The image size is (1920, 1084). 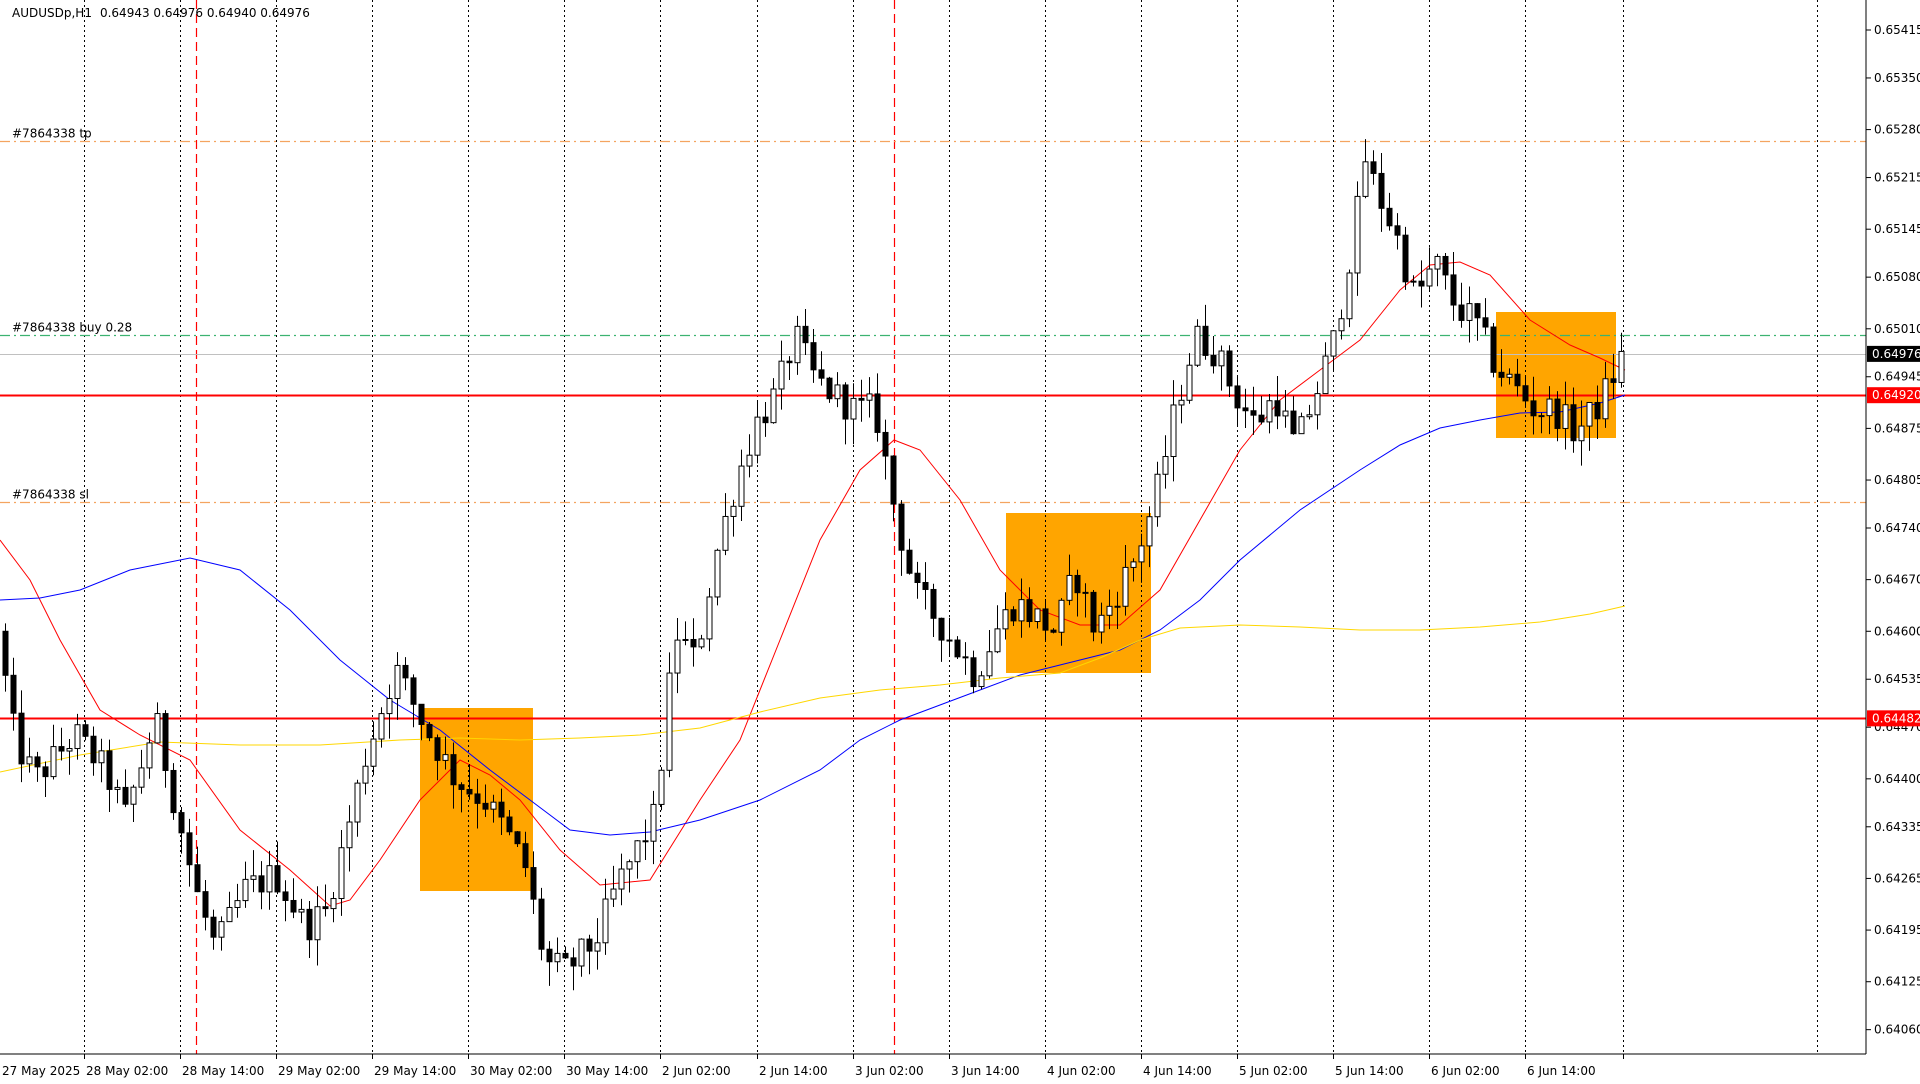 What do you see at coordinates (813, 689) in the screenshot?
I see `ma-slow-line` at bounding box center [813, 689].